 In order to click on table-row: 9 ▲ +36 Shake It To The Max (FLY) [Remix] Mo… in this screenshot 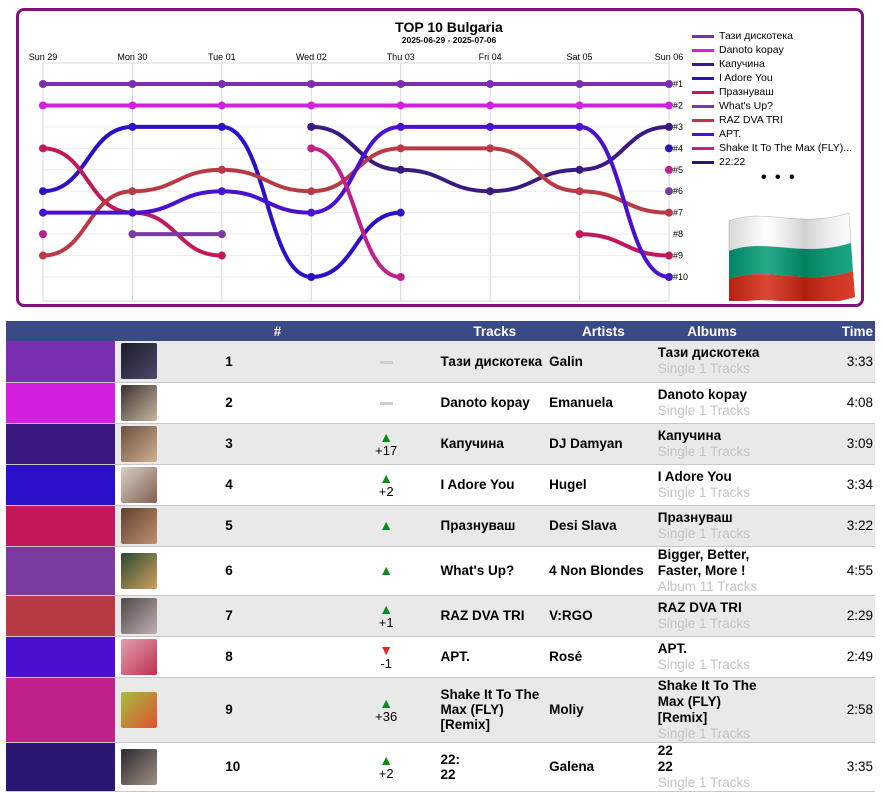, I will do `click(440, 709)`.